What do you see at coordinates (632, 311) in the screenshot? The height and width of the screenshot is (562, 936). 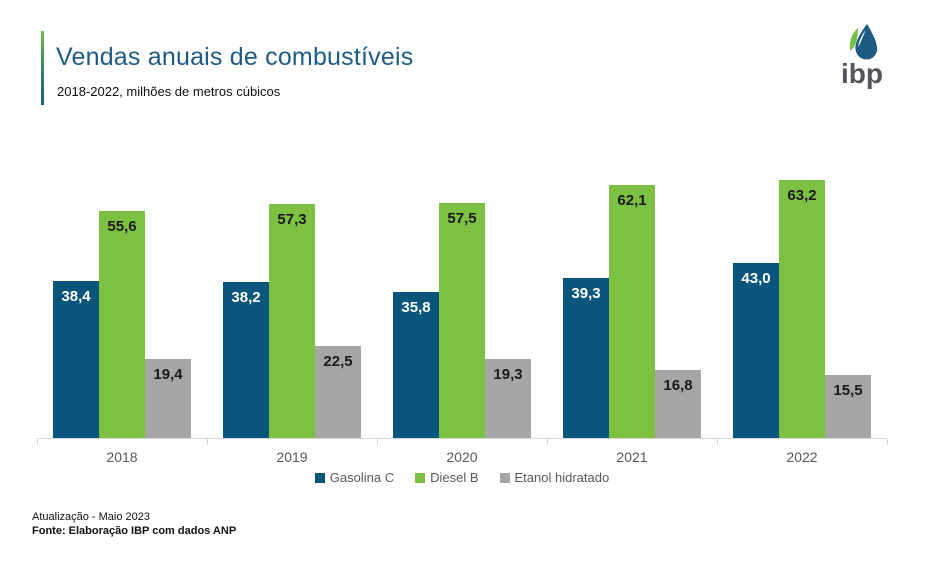 I see `bar-diesel-b-2021: 62,1` at bounding box center [632, 311].